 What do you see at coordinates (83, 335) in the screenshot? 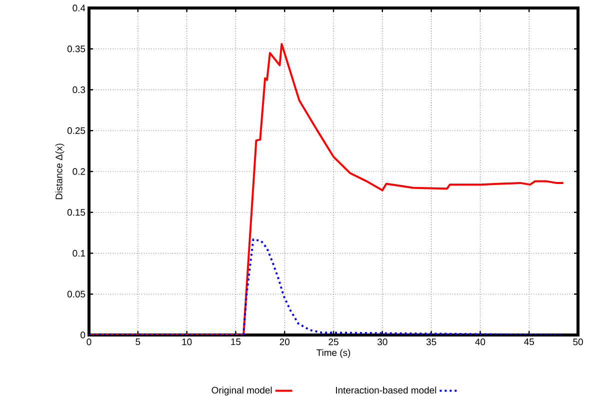
I see `y-tick-label: 0` at bounding box center [83, 335].